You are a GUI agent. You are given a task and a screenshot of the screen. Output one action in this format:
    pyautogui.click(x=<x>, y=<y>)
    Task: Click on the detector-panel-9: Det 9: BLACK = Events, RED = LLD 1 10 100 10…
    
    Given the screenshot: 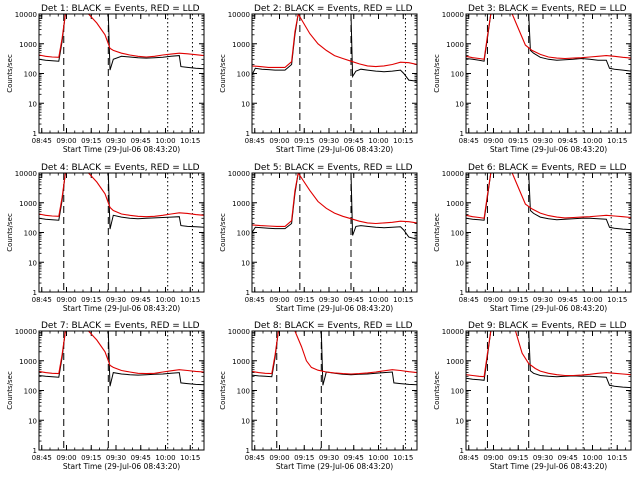 What is the action you would take?
    pyautogui.click(x=532, y=396)
    